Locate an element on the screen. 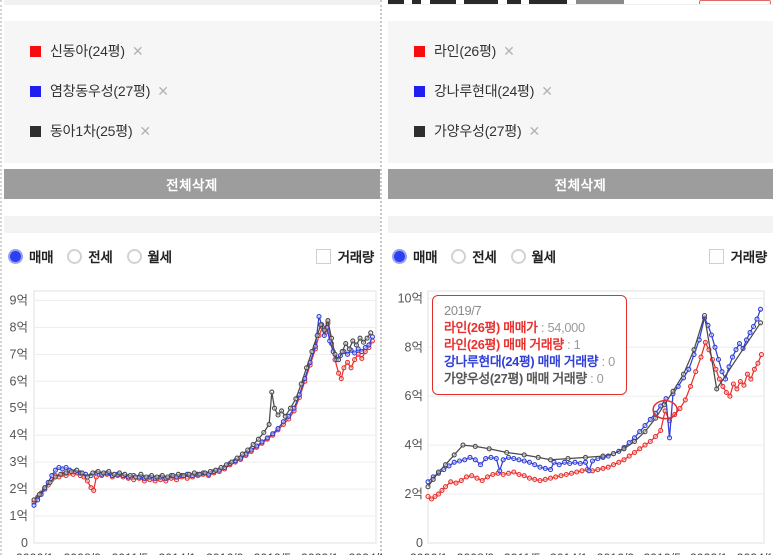 The image size is (773, 555). apartment-chip-list-right: 라인(26평) ✕ 강나루현대(24평) ✕ 가양우성(27평) ✕ is located at coordinates (580, 92).